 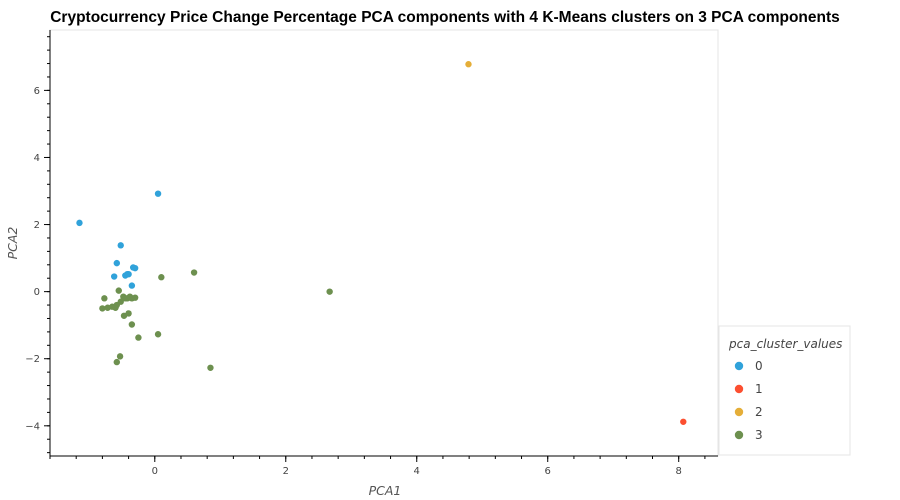 I want to click on x-axis: 0 2 4 6 8, so click(x=383, y=466).